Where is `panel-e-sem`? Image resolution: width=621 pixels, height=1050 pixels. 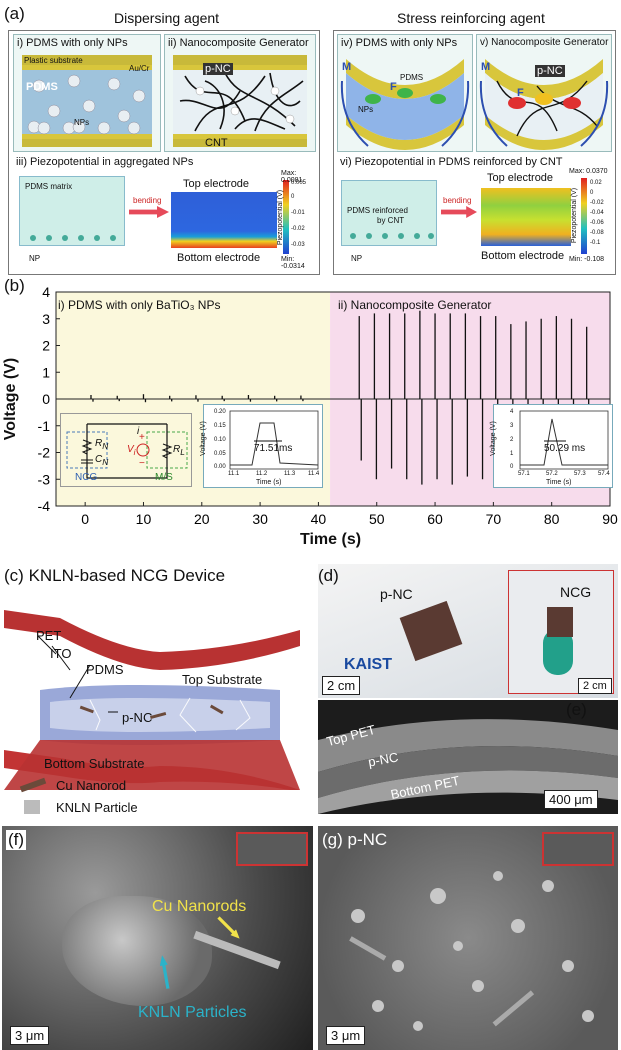
panel-e-sem is located at coordinates (468, 757).